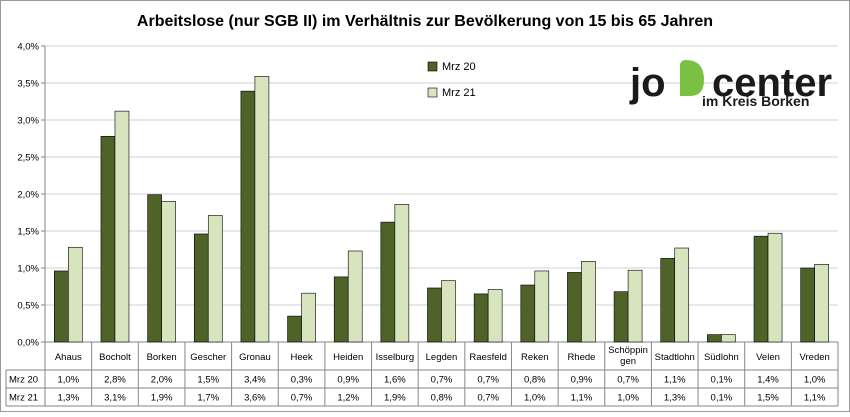  Describe the element at coordinates (28, 47) in the screenshot. I see `y-tick-label: 4,0%` at that location.